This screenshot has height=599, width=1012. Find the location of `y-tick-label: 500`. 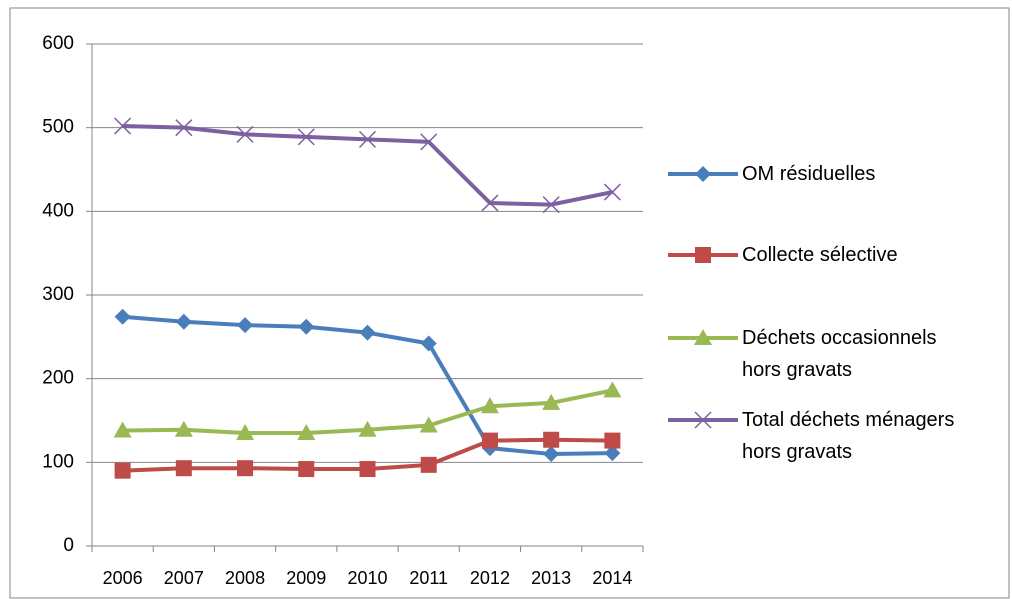

y-tick-label: 500 is located at coordinates (58, 127).